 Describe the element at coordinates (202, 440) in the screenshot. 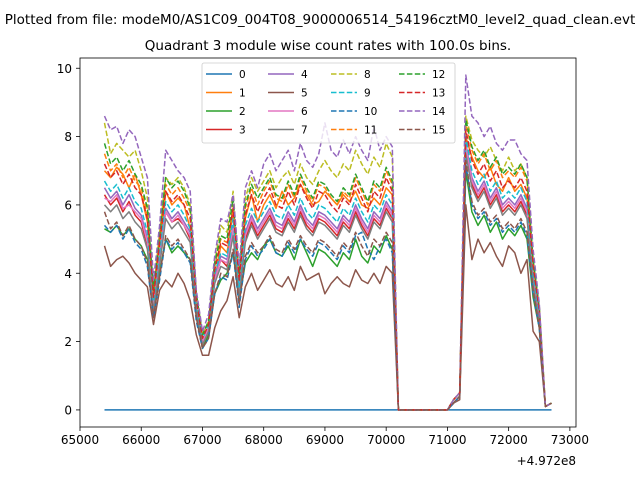

I see `x-tick-label: 67000` at that location.